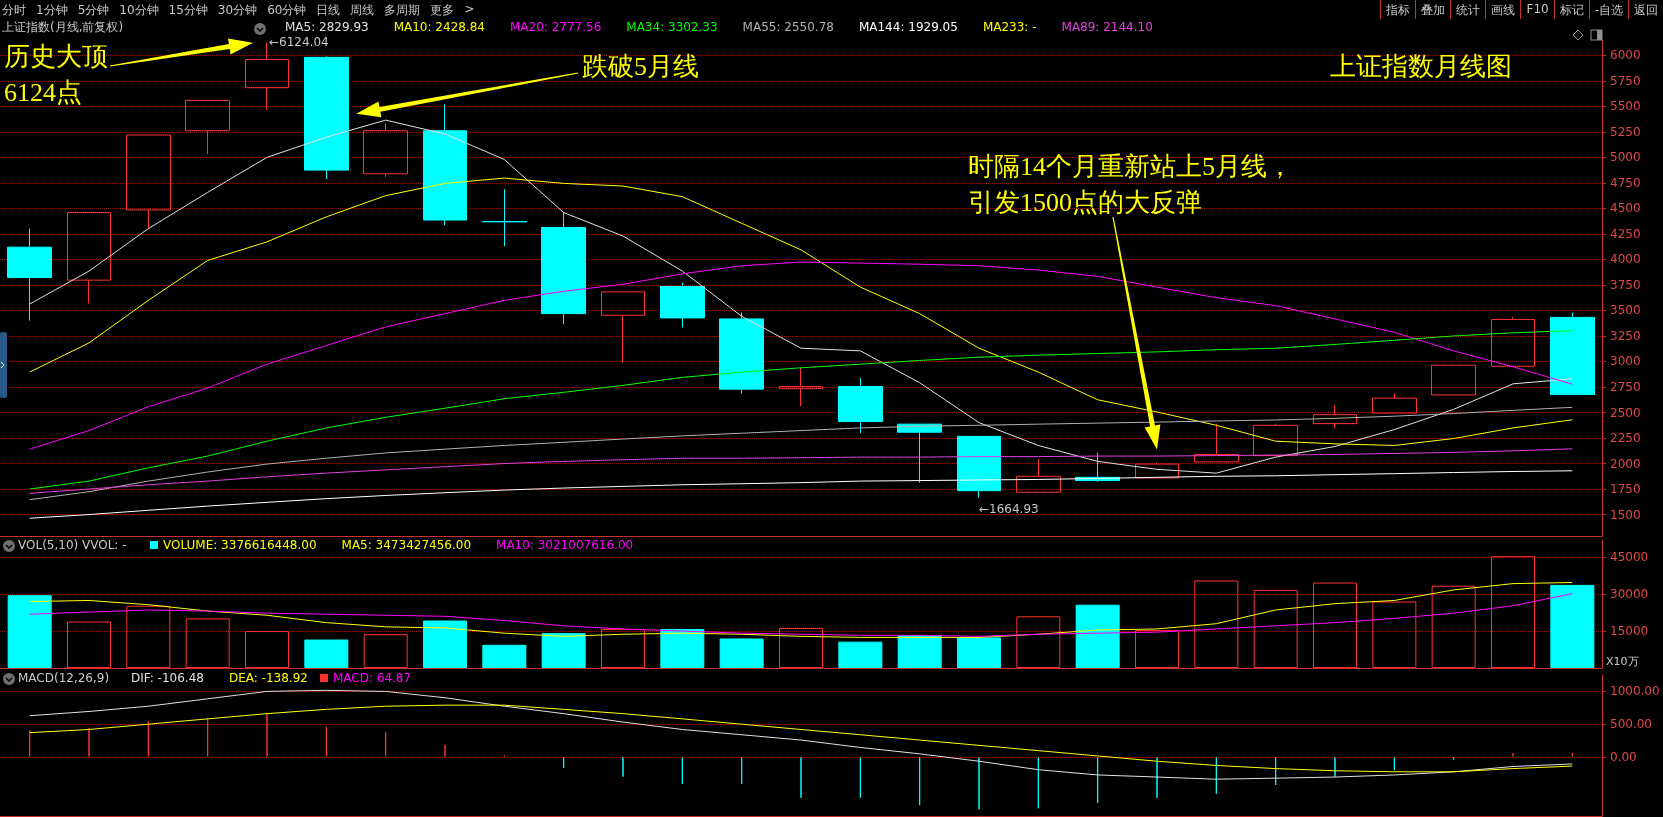 This screenshot has width=1663, height=817. I want to click on chart-title: 上证指数(月线,前复权), so click(63, 27).